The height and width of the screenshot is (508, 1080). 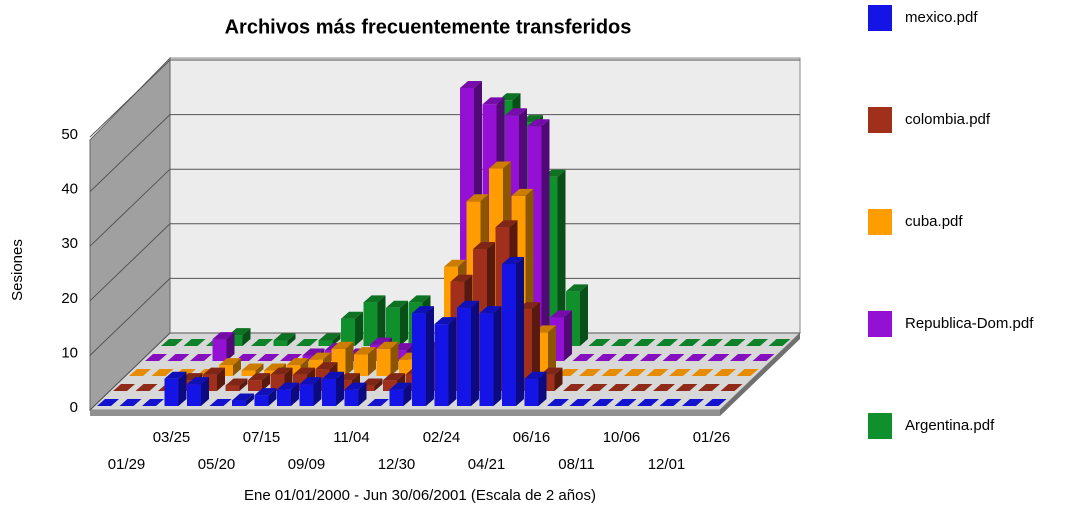 I want to click on x-tick-label: 02/24, so click(x=442, y=437).